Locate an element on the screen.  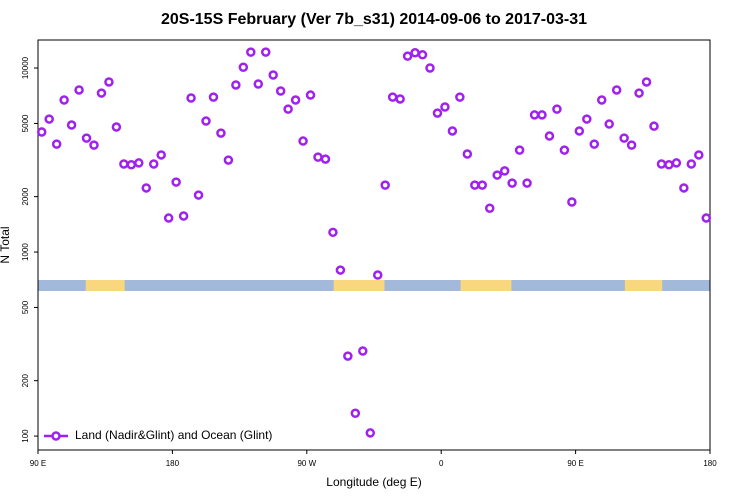
y-tick-label: 10000 is located at coordinates (25, 67).